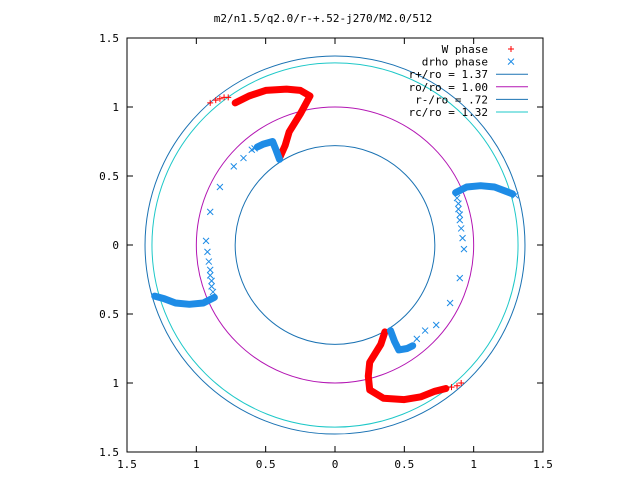 This screenshot has width=640, height=480. Describe the element at coordinates (448, 87) in the screenshot. I see `legend-label: ro/ro = 1.00` at that location.